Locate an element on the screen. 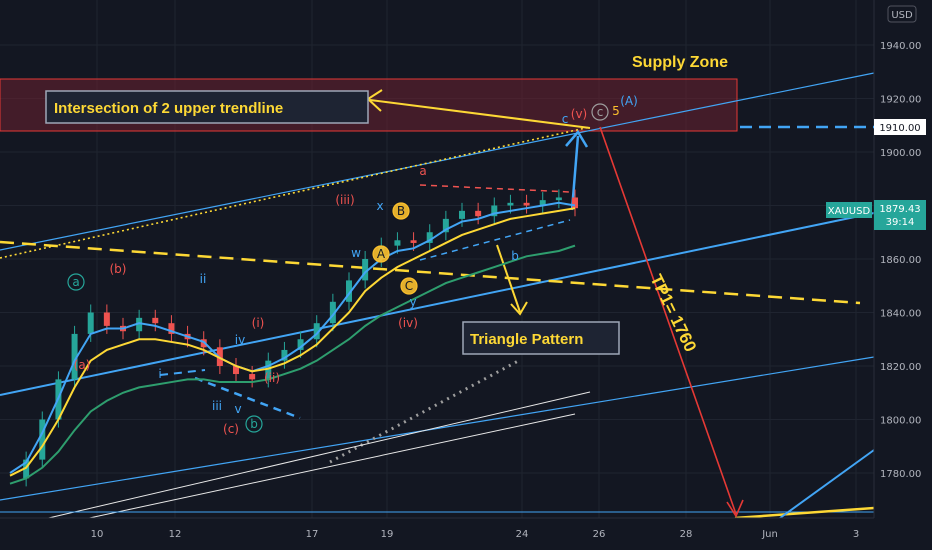  triangle-callout: Triangle Pattern is located at coordinates (526, 339).